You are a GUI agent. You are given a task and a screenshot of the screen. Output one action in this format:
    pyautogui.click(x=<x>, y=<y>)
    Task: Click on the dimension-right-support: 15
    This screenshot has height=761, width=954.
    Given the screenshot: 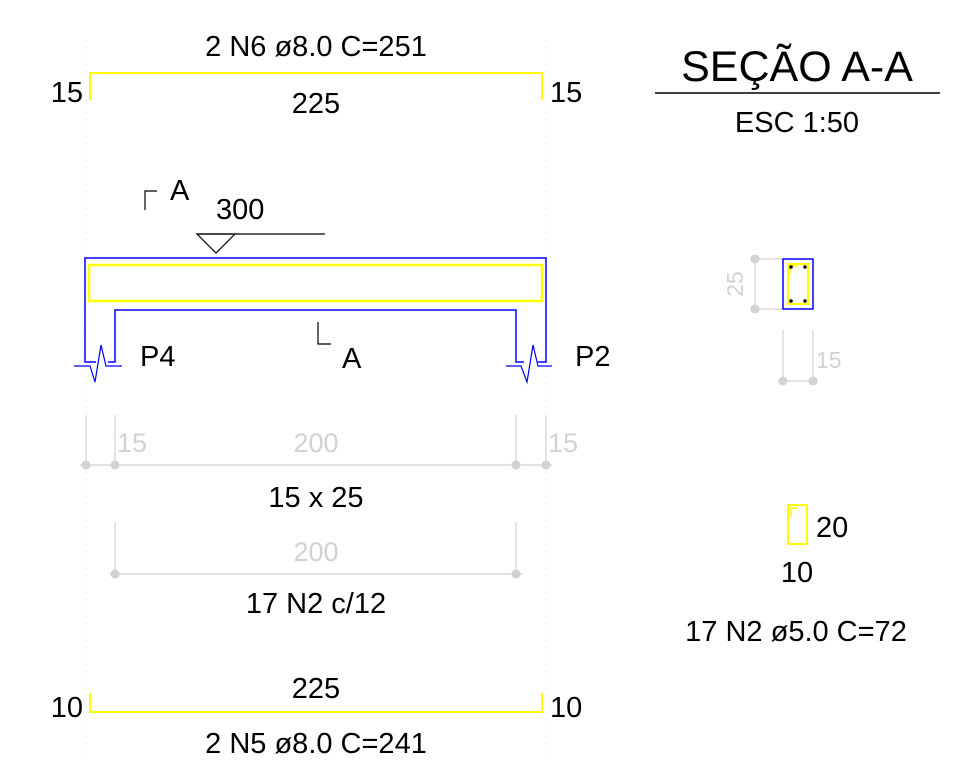 What is the action you would take?
    pyautogui.click(x=563, y=443)
    